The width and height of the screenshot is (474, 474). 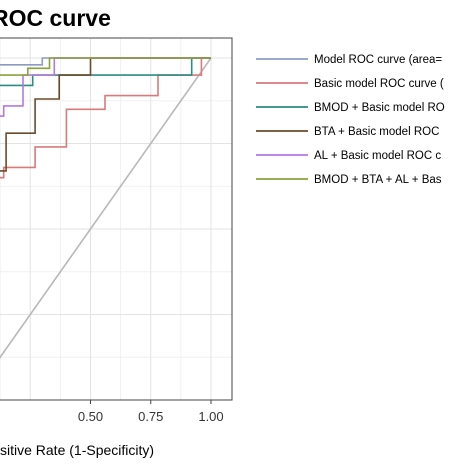 What do you see at coordinates (55, 18) in the screenshot?
I see `chart-title: ROC curve` at bounding box center [55, 18].